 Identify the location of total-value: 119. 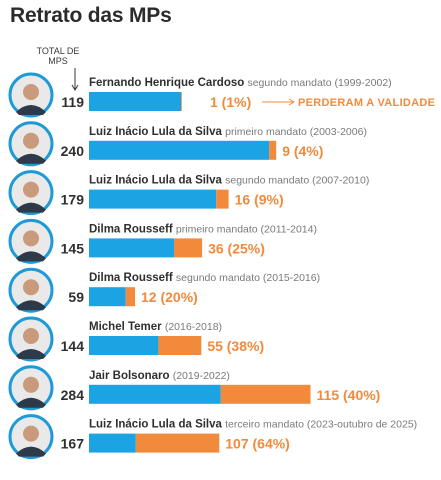
(72, 102).